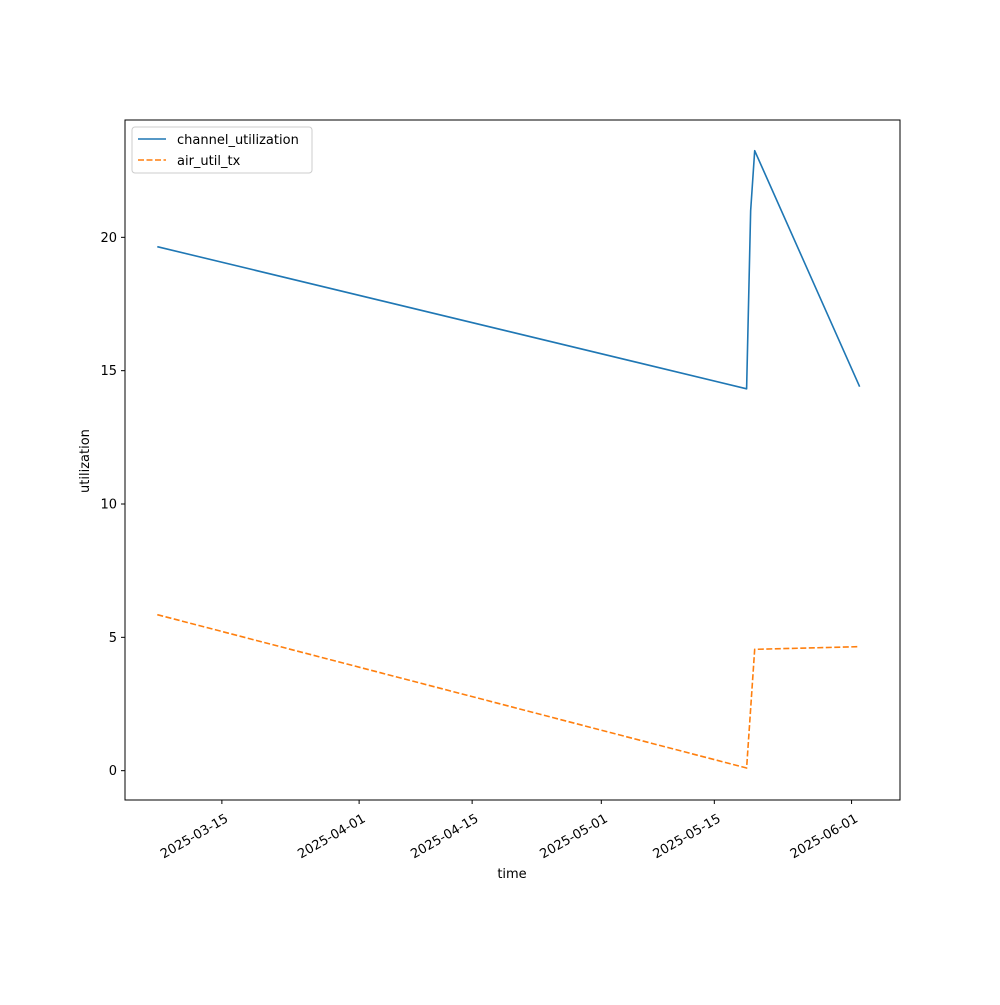 This screenshot has width=1000, height=1005. I want to click on x-tick-label: 2025-05-15, so click(687, 836).